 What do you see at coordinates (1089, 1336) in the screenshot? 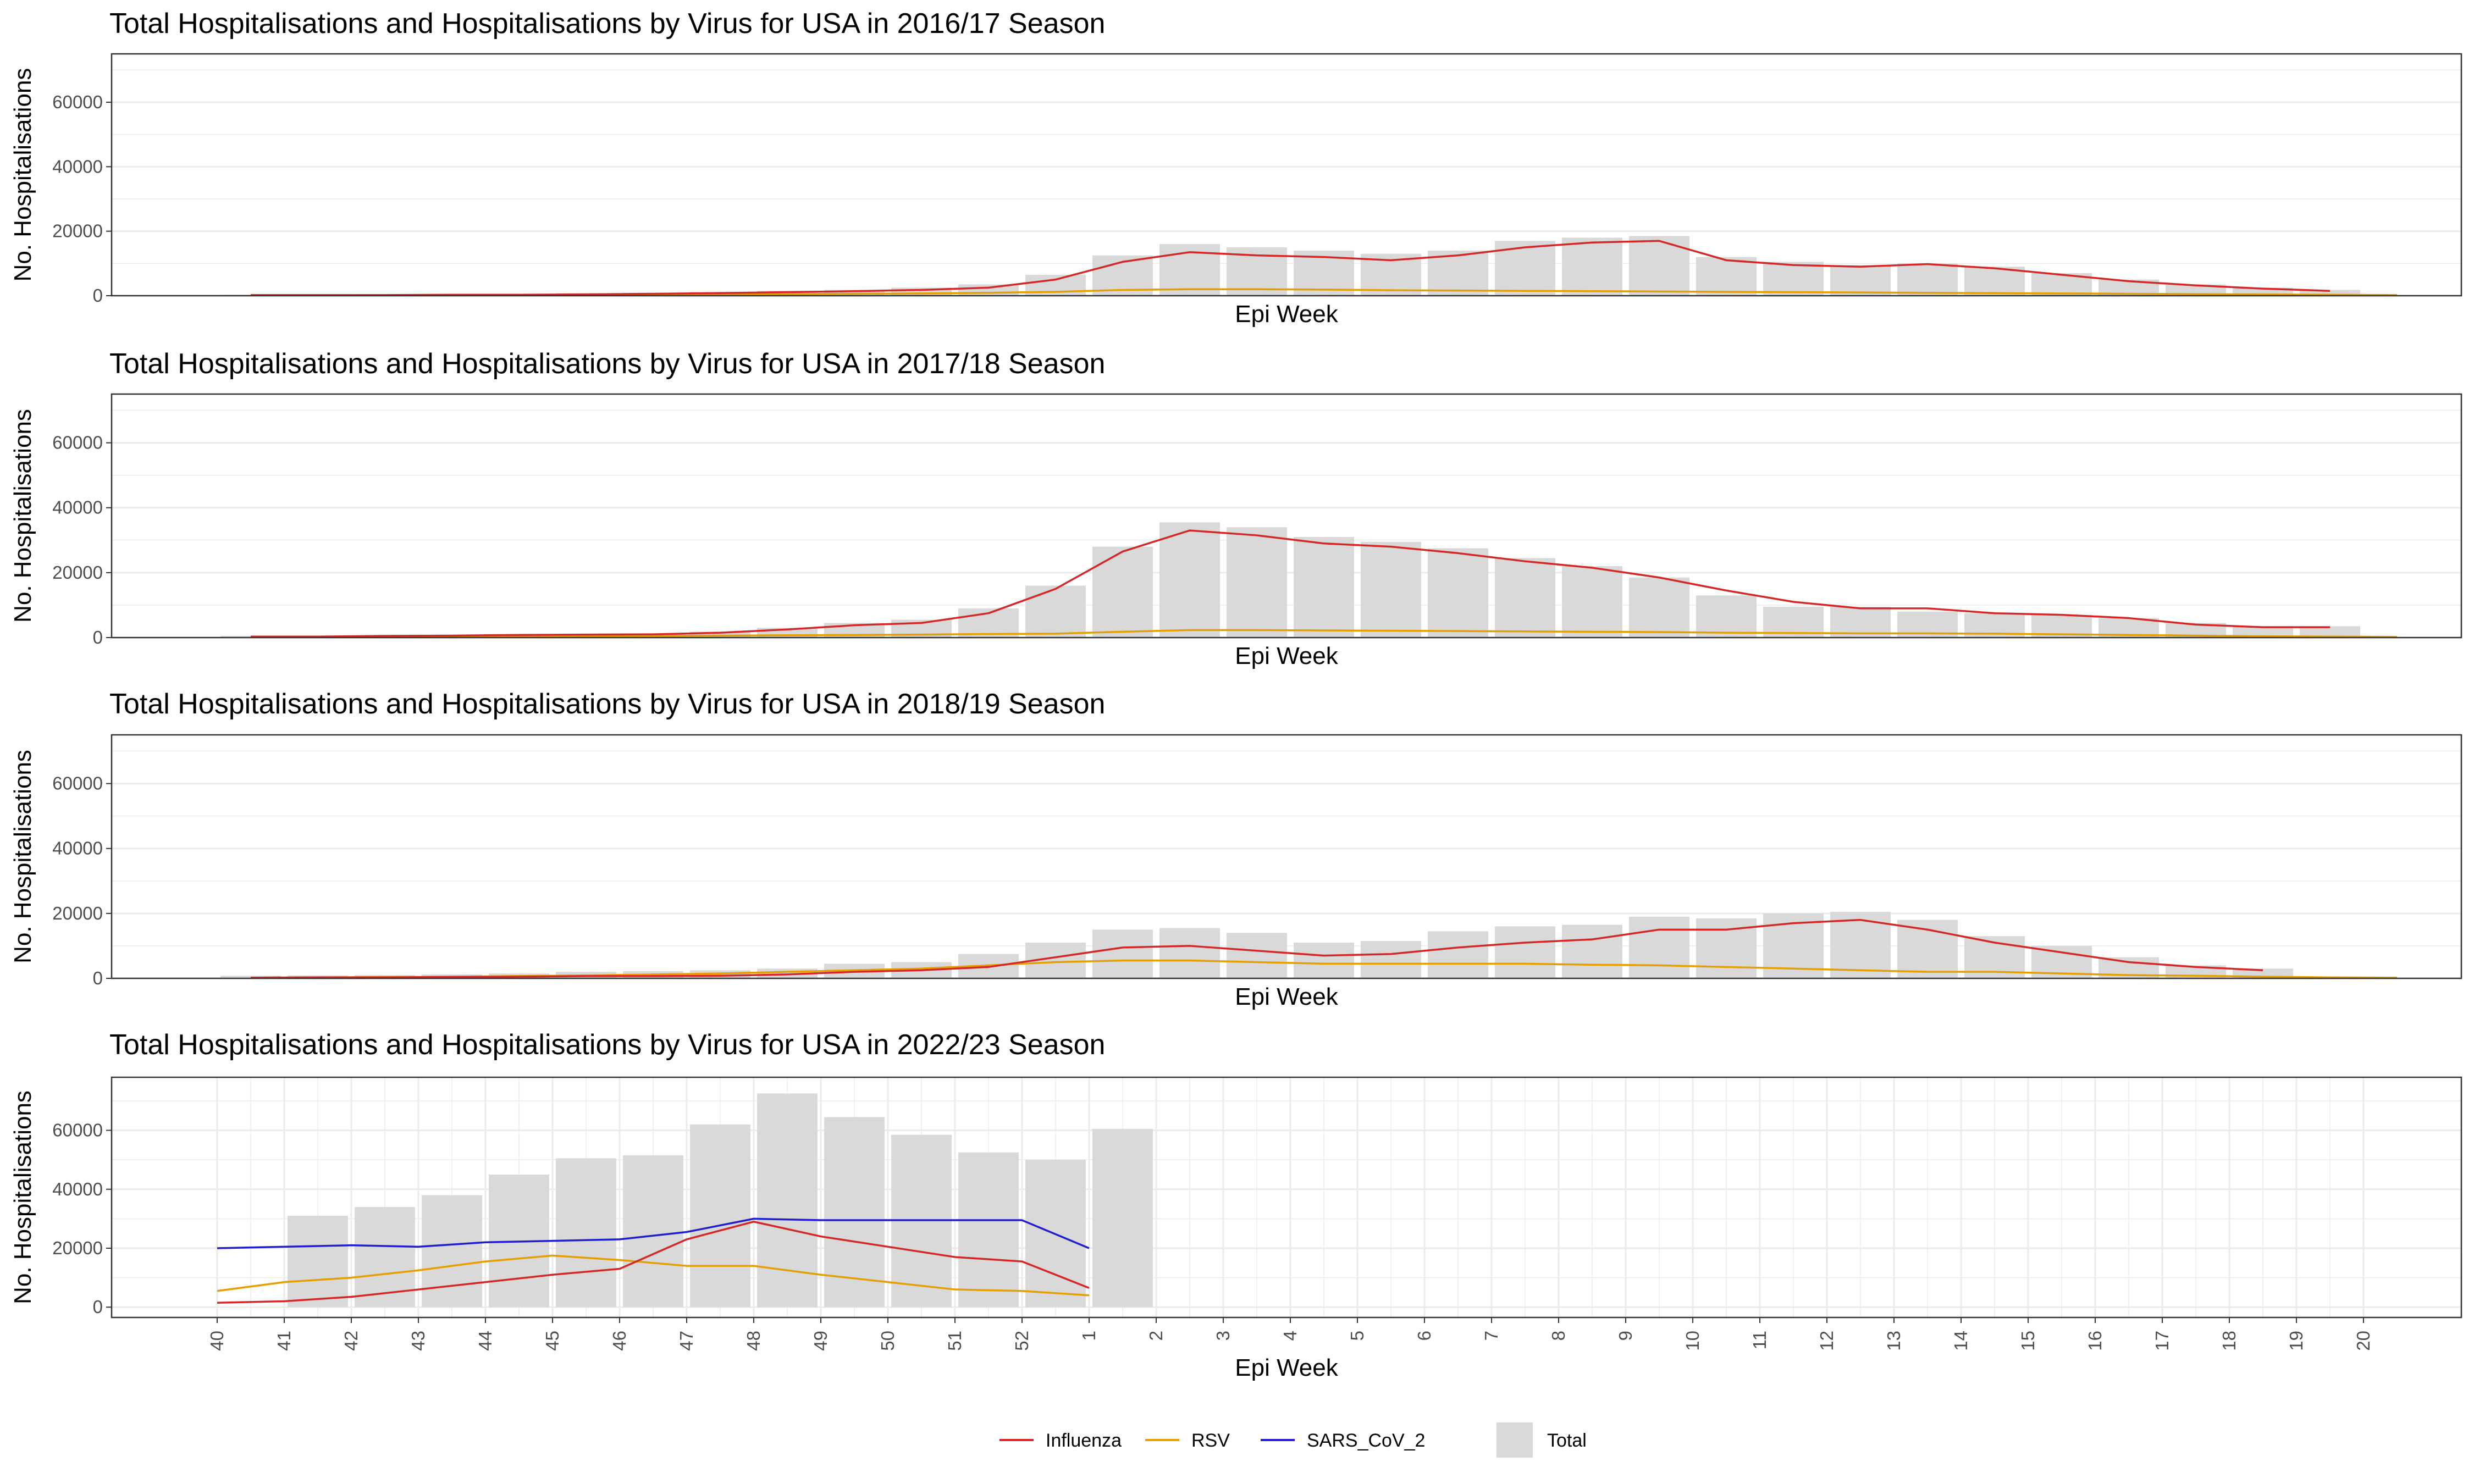
I see `x-tick-label: 1` at bounding box center [1089, 1336].